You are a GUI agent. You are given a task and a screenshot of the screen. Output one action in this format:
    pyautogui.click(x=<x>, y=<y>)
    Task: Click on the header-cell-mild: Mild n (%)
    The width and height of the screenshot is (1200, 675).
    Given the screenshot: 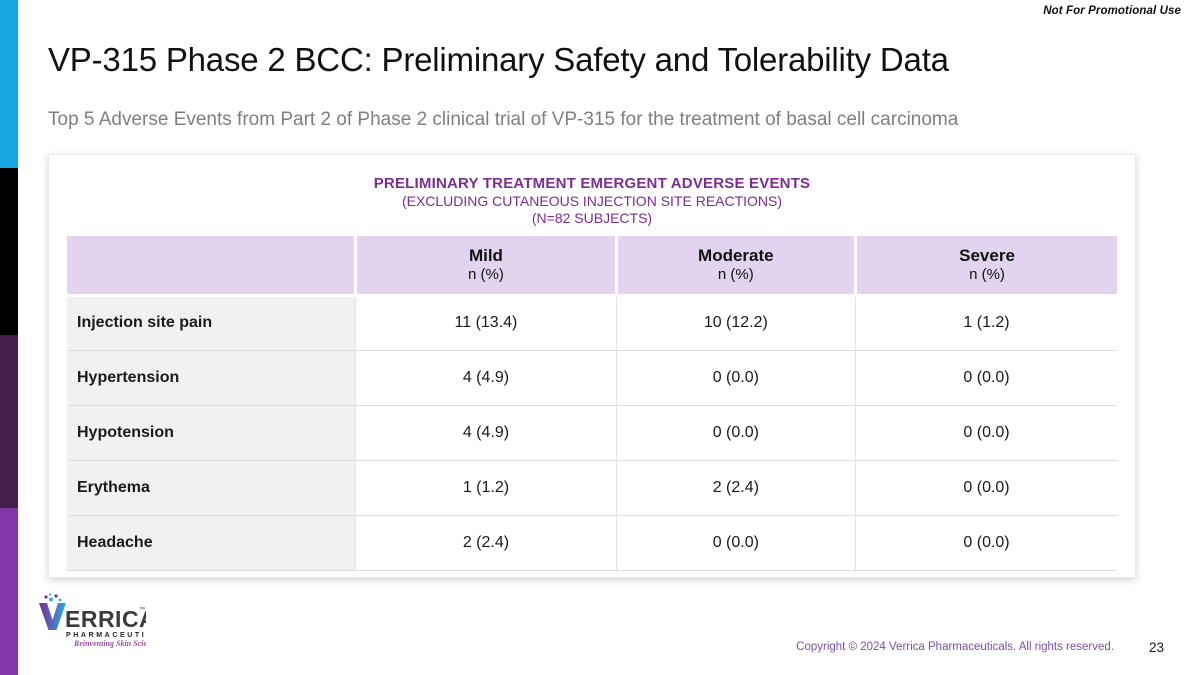 What is the action you would take?
    pyautogui.click(x=486, y=266)
    